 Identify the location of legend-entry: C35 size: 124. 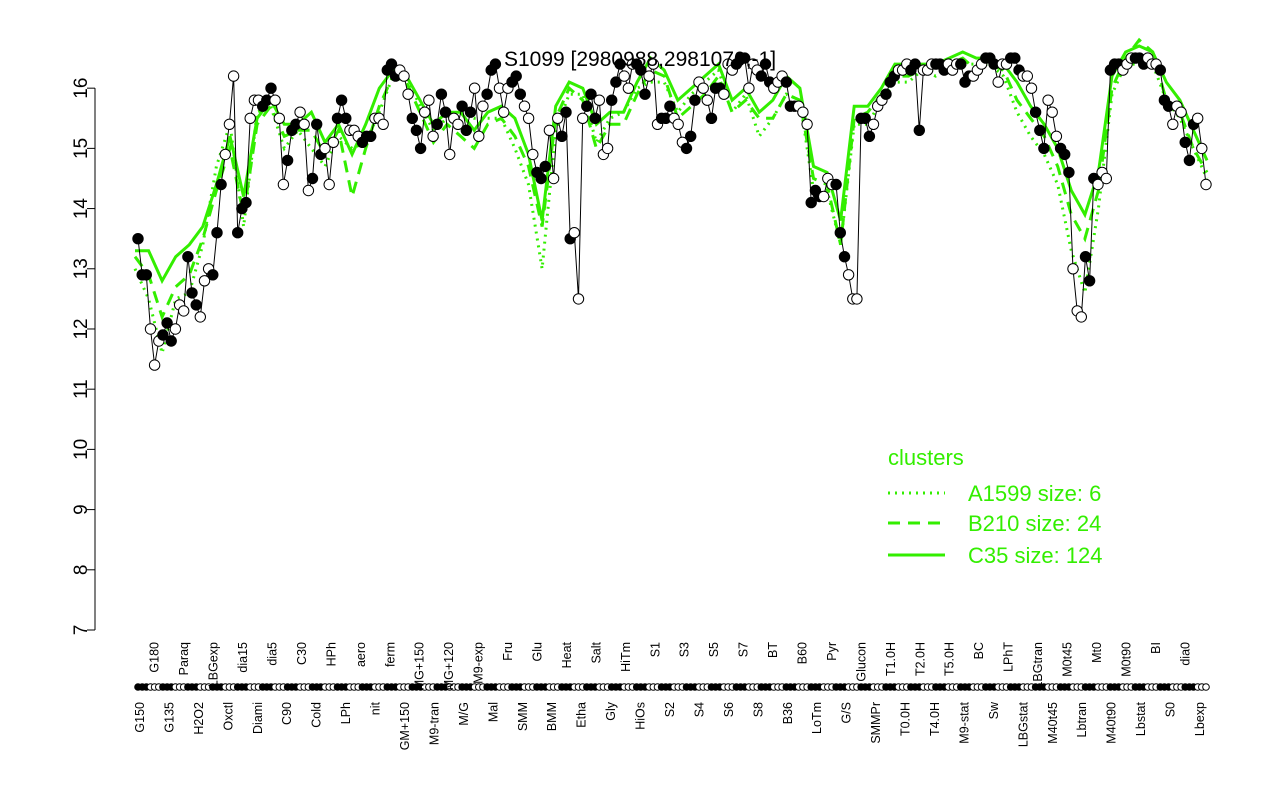
(1035, 555).